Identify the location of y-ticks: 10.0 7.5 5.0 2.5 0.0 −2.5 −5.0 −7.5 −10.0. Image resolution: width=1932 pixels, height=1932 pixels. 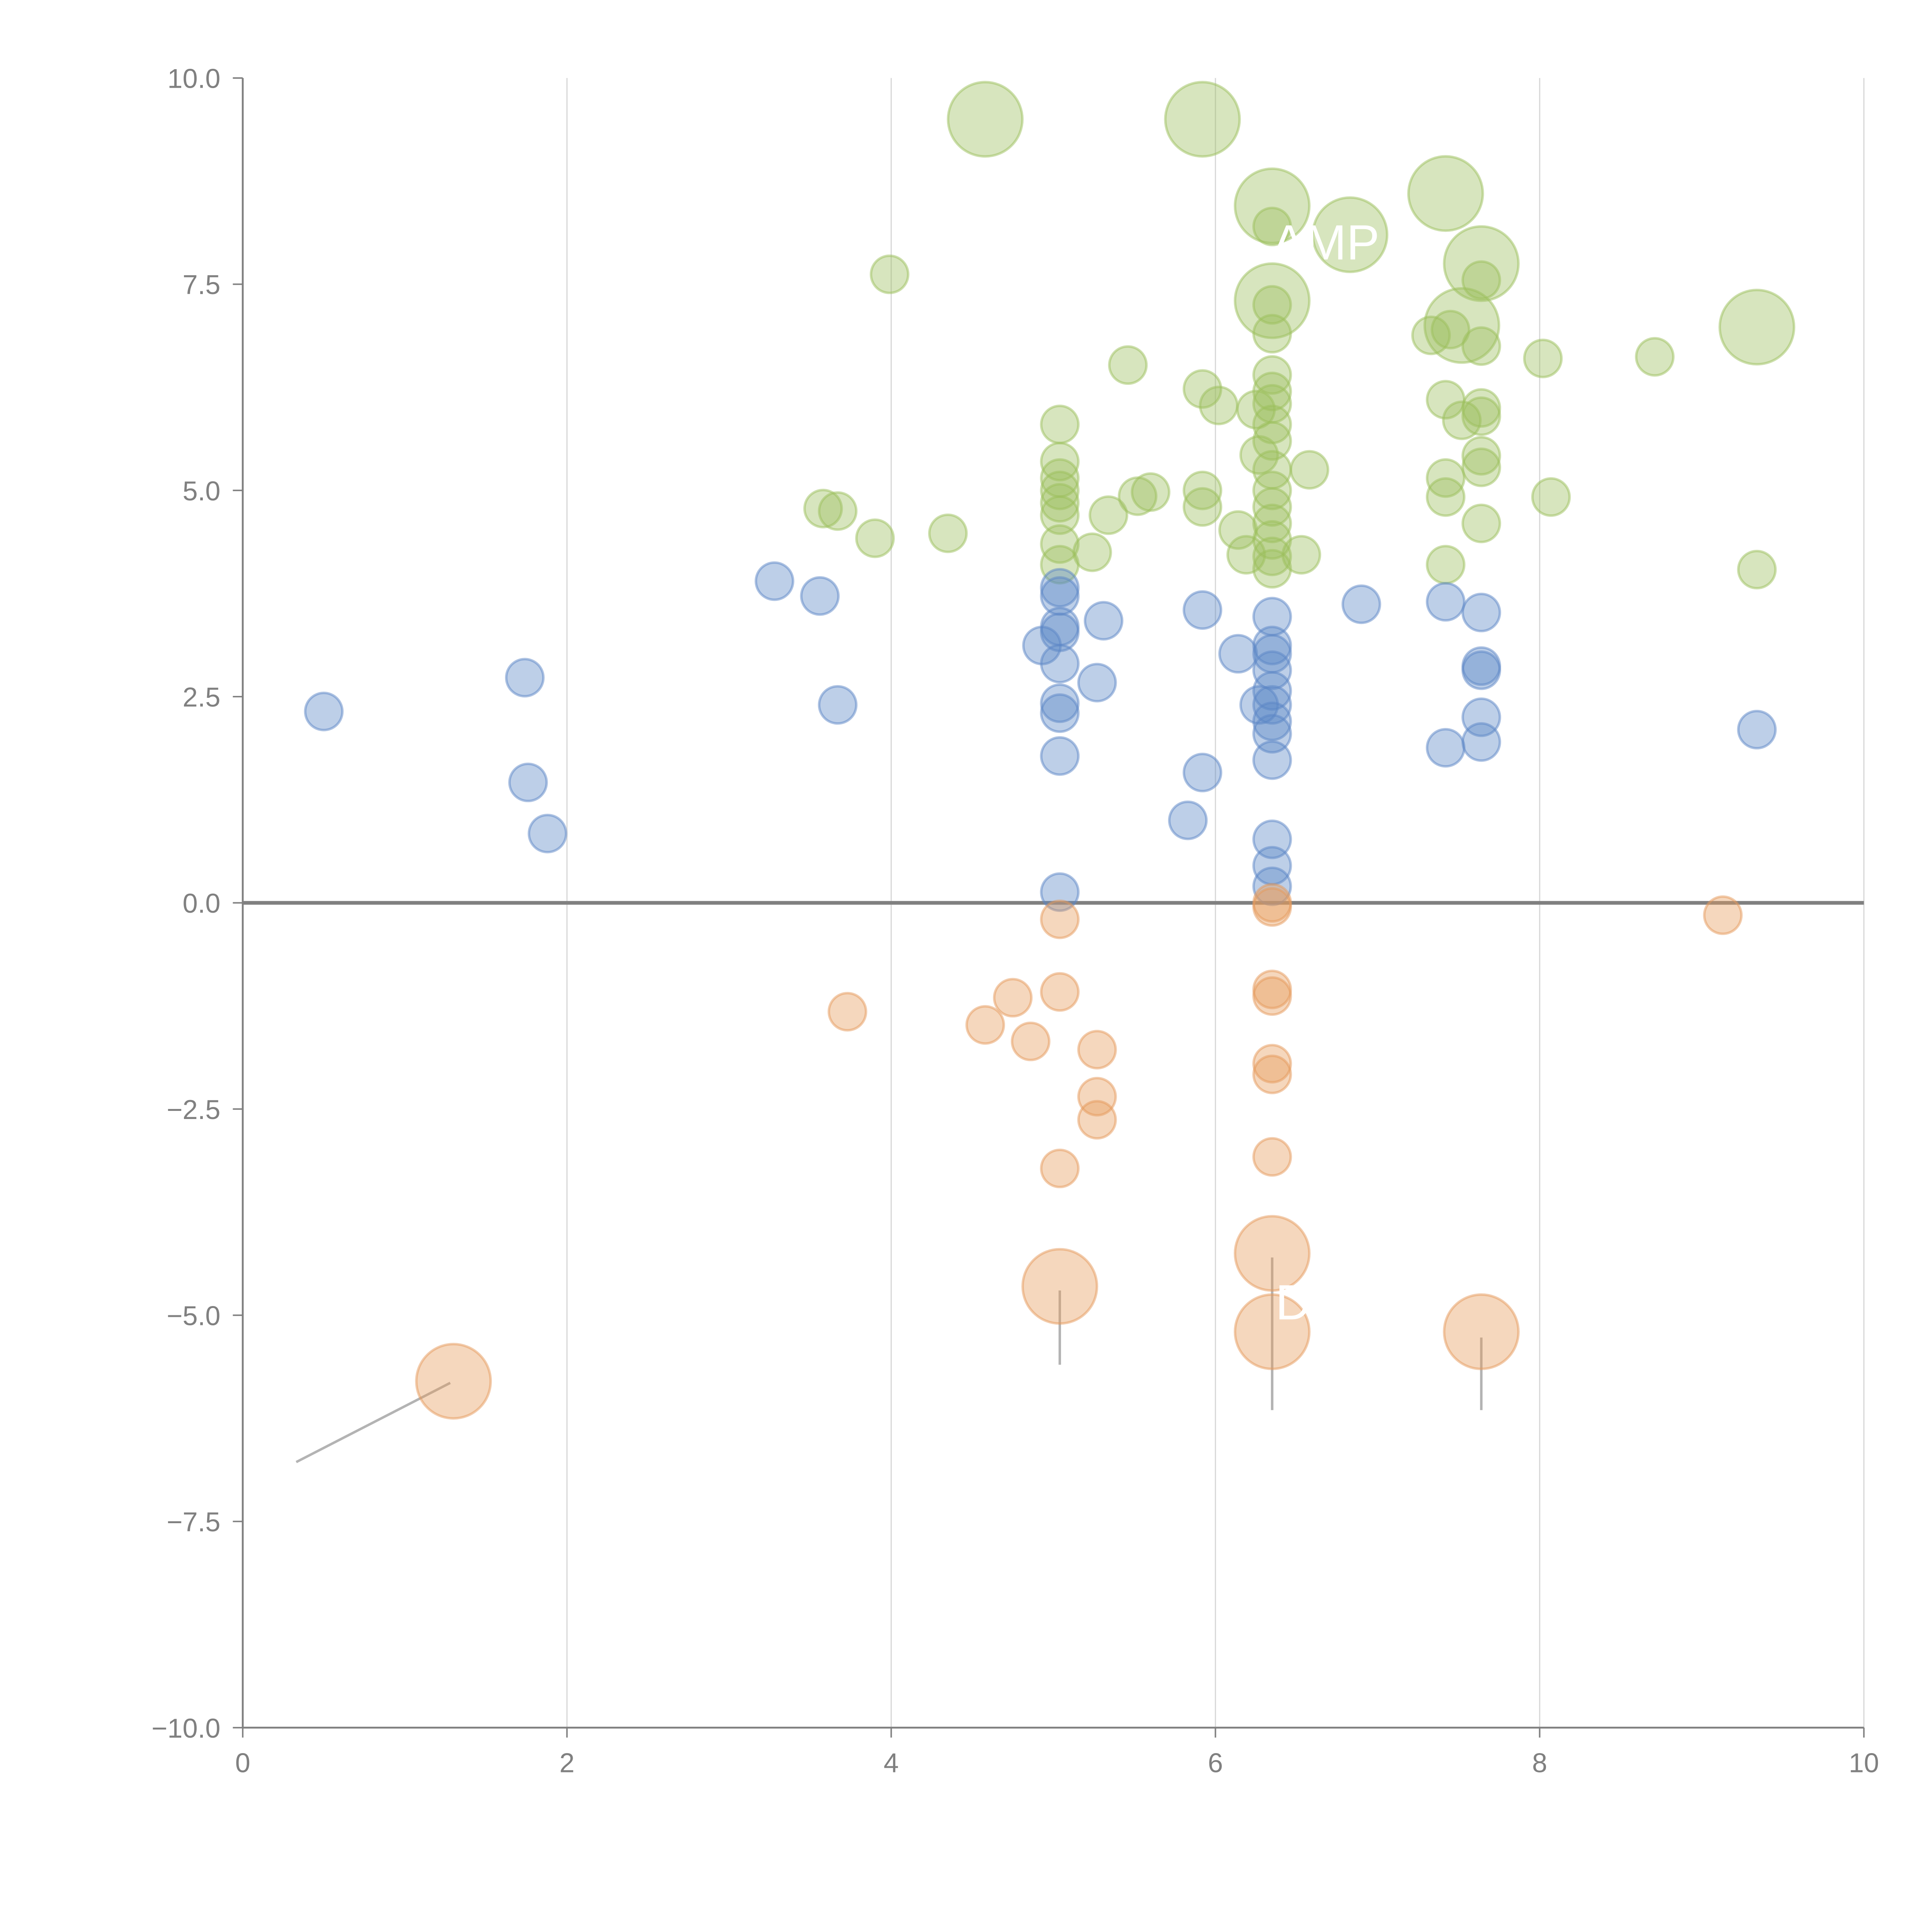
(197, 903).